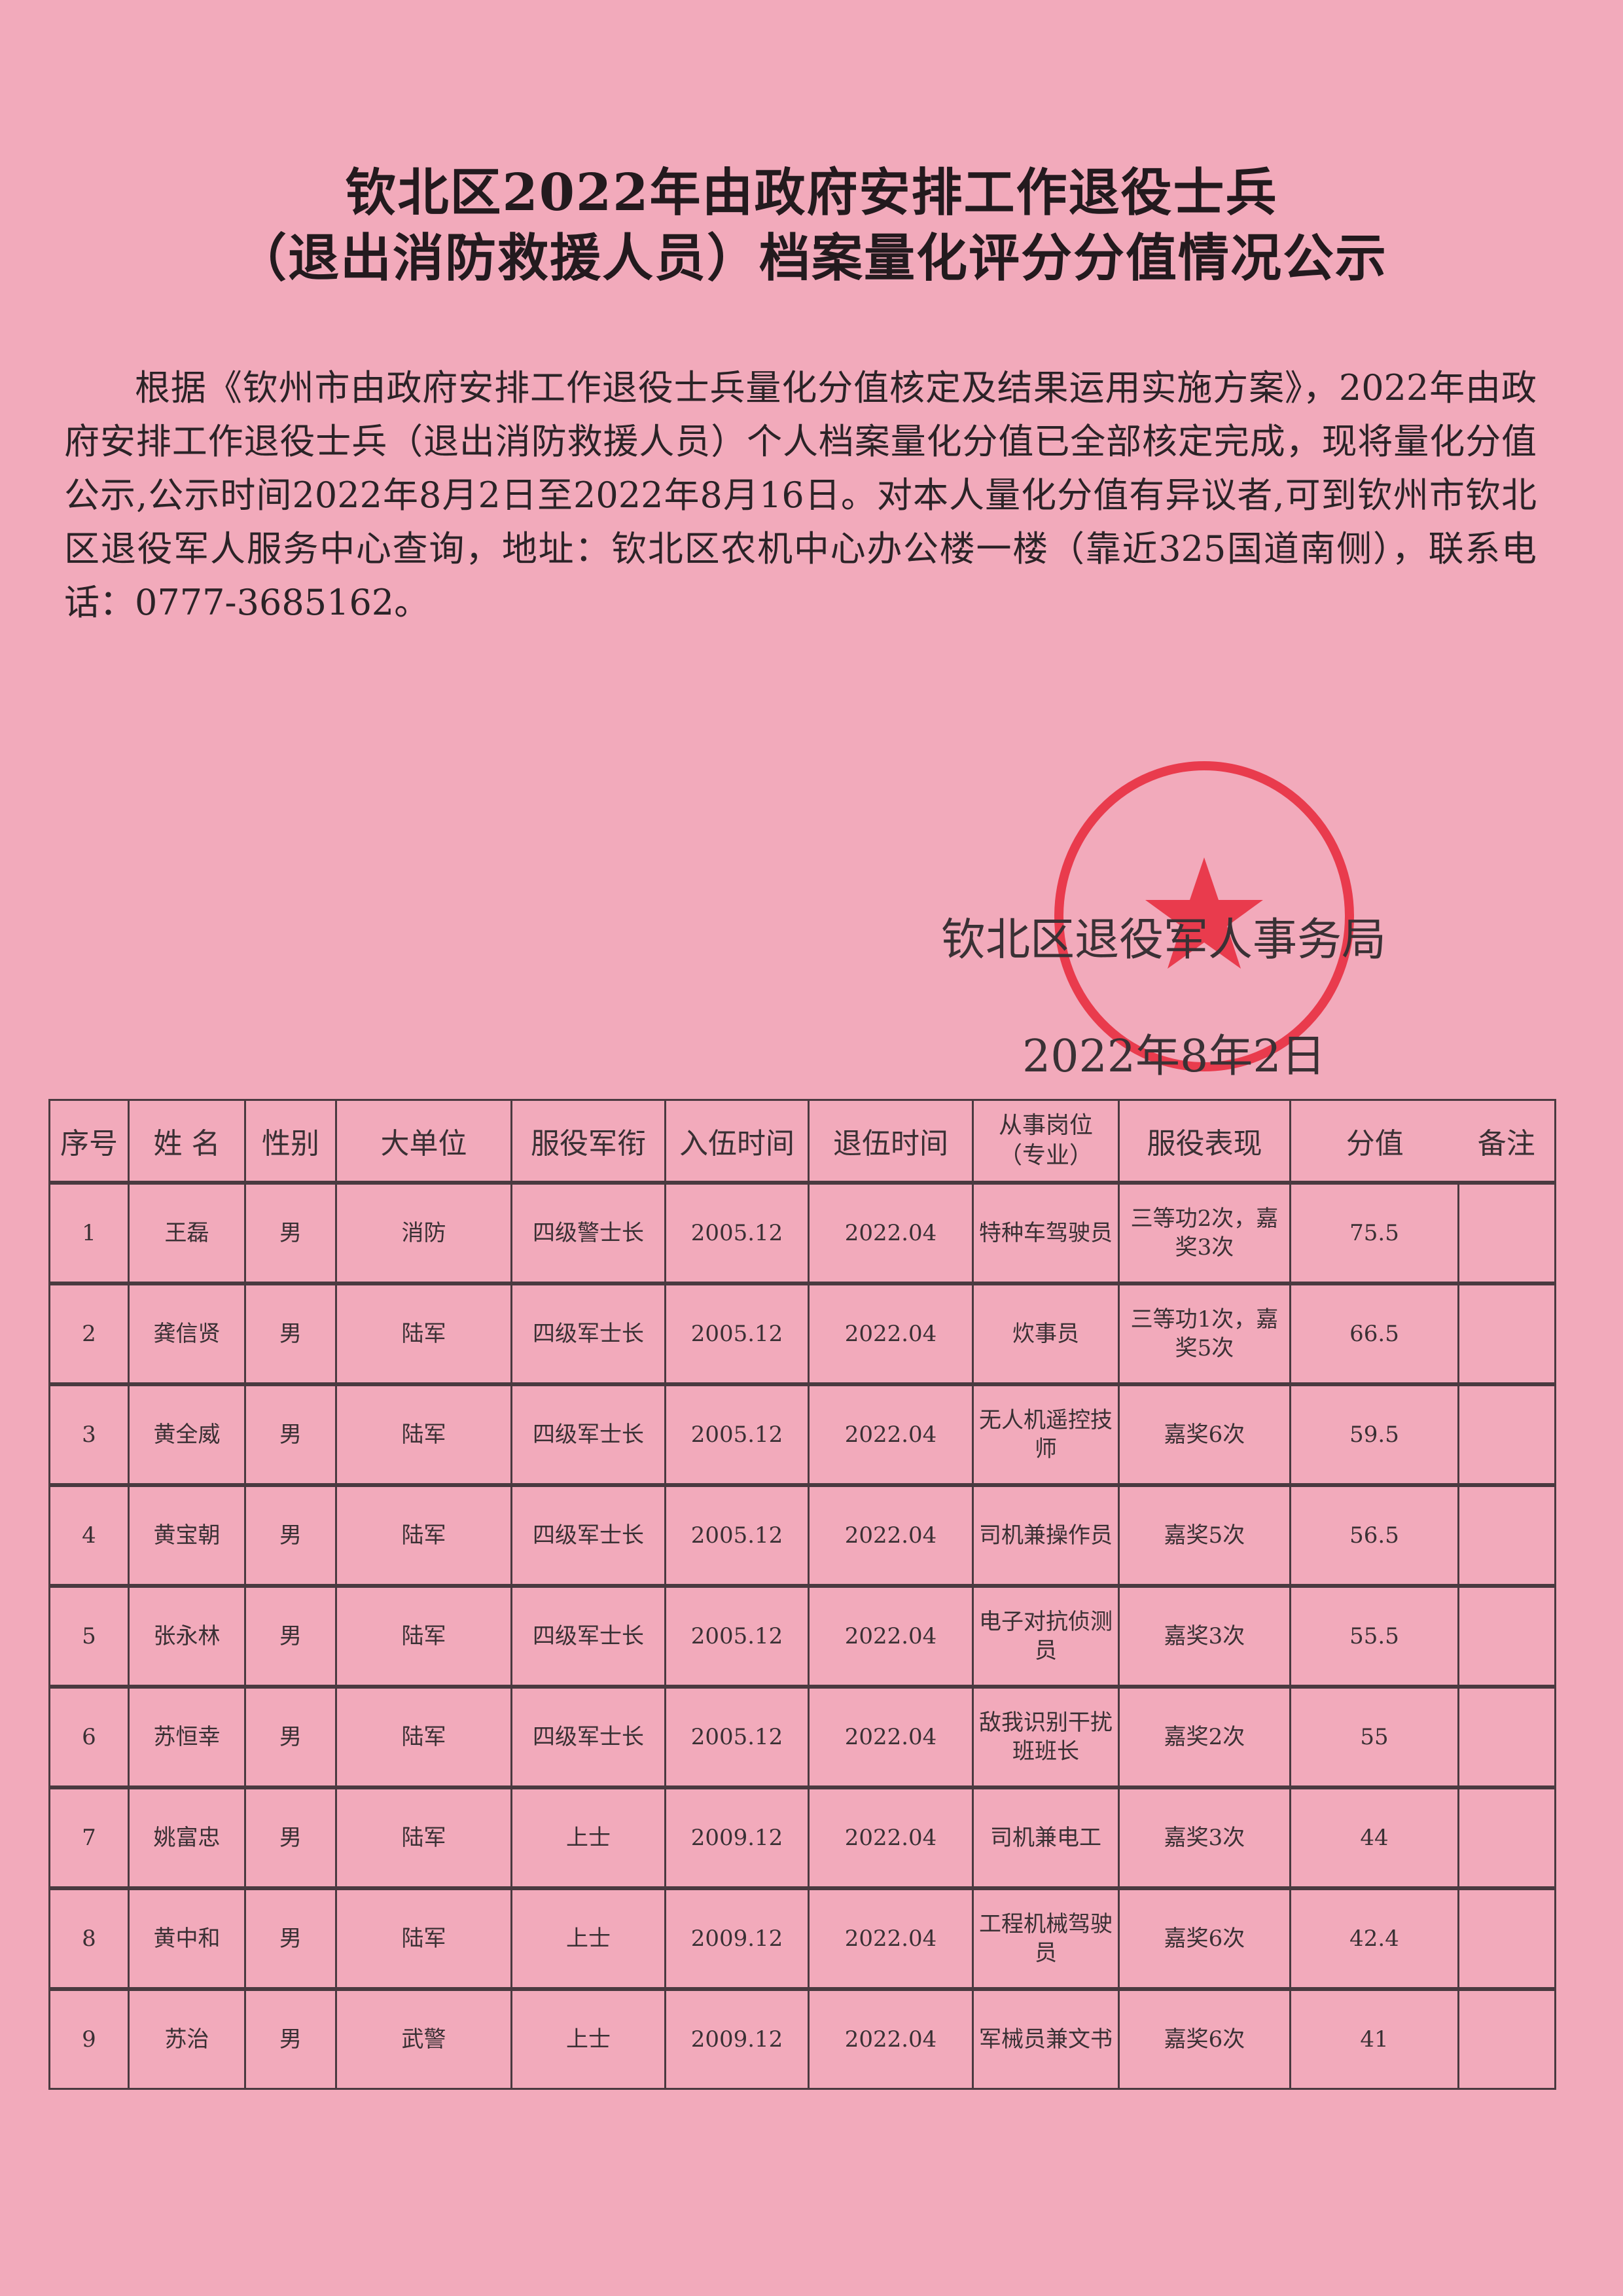 Image resolution: width=1623 pixels, height=2296 pixels. I want to click on cell-seq: 5, so click(89, 1636).